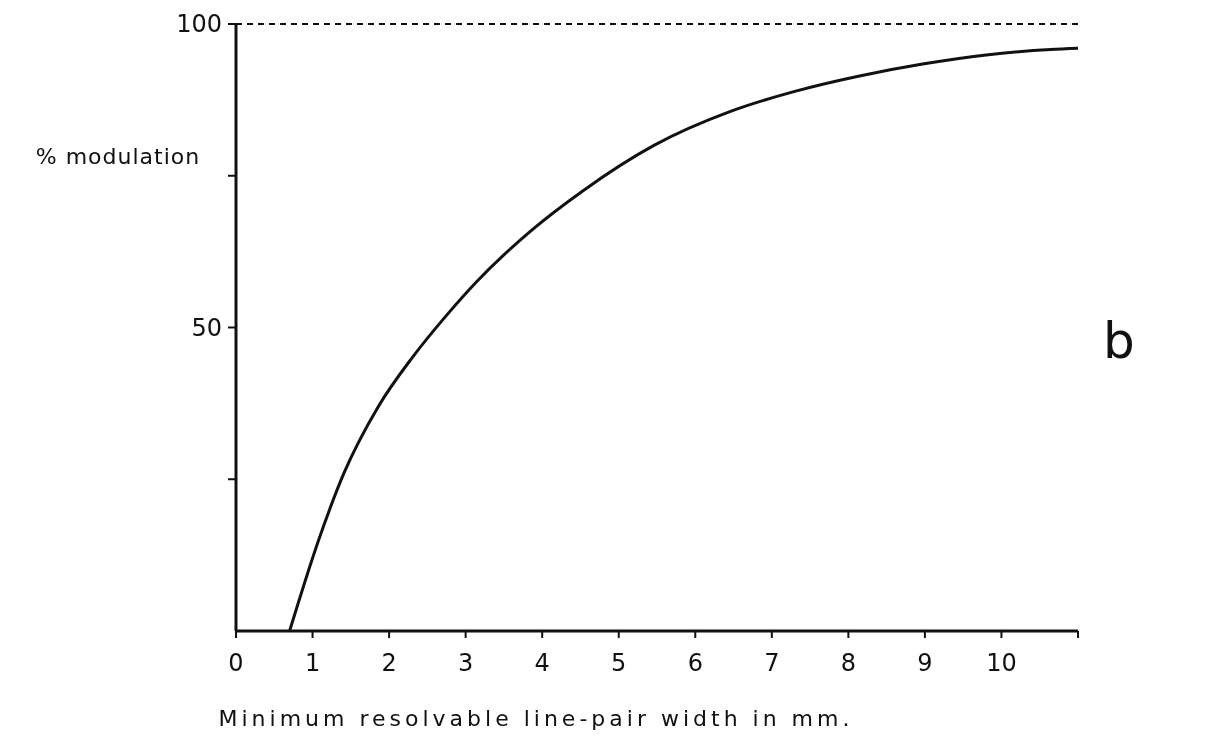 The width and height of the screenshot is (1207, 745). I want to click on y-axis-title: % modulation, so click(118, 156).